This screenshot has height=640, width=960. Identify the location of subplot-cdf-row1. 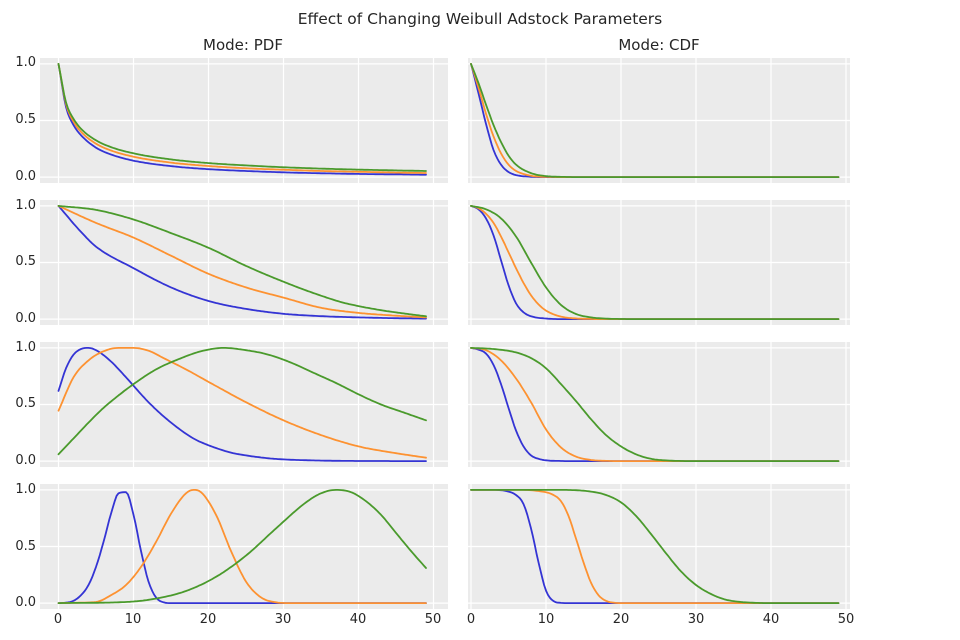
(659, 120).